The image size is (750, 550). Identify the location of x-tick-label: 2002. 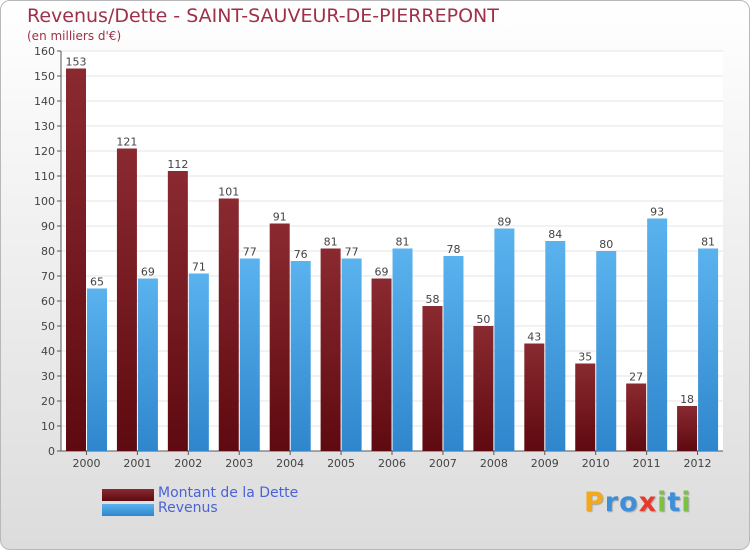
(188, 463).